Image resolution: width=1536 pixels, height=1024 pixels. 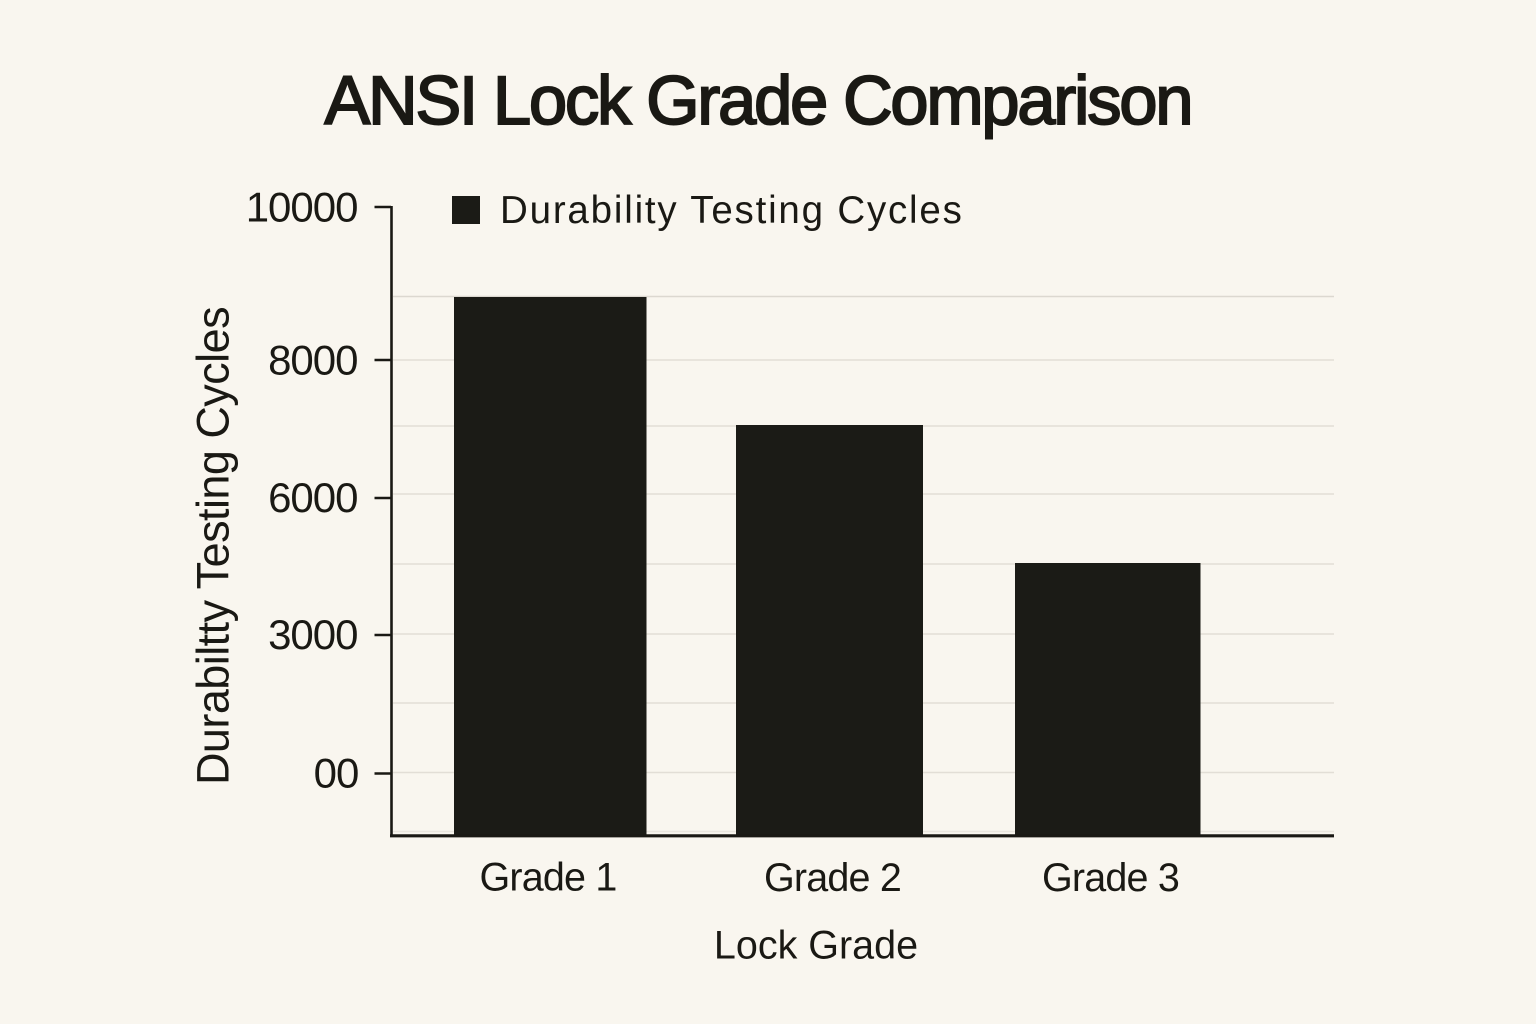 I want to click on svg-text: Grade 3, so click(x=1110, y=878).